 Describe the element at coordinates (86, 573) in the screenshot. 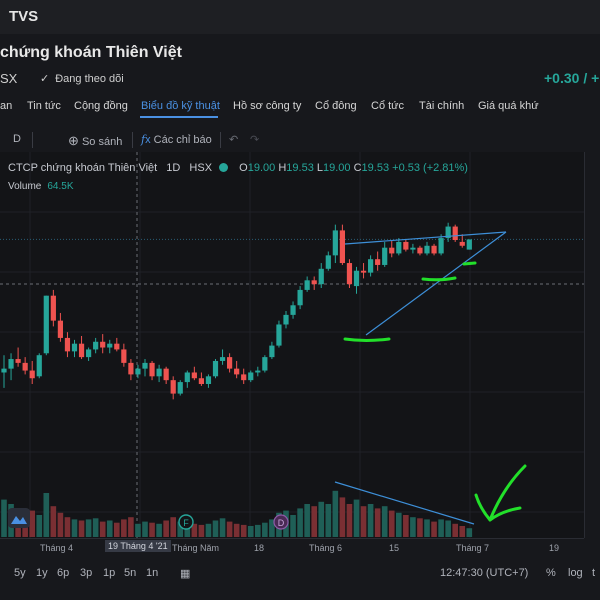

I see `range-3p: 3p` at that location.